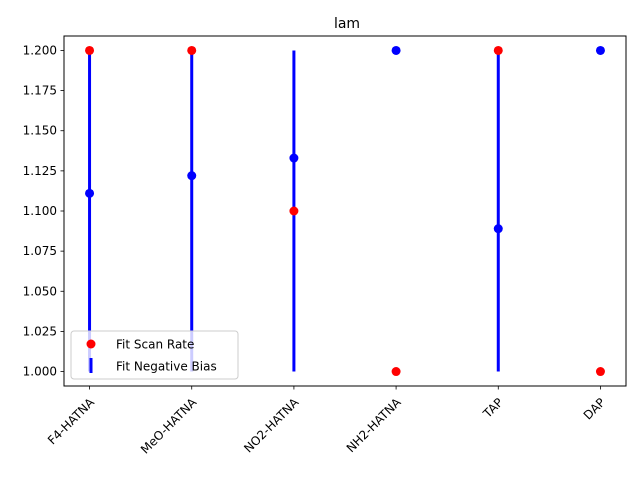  I want to click on y-tick-label: 1.150, so click(40, 131).